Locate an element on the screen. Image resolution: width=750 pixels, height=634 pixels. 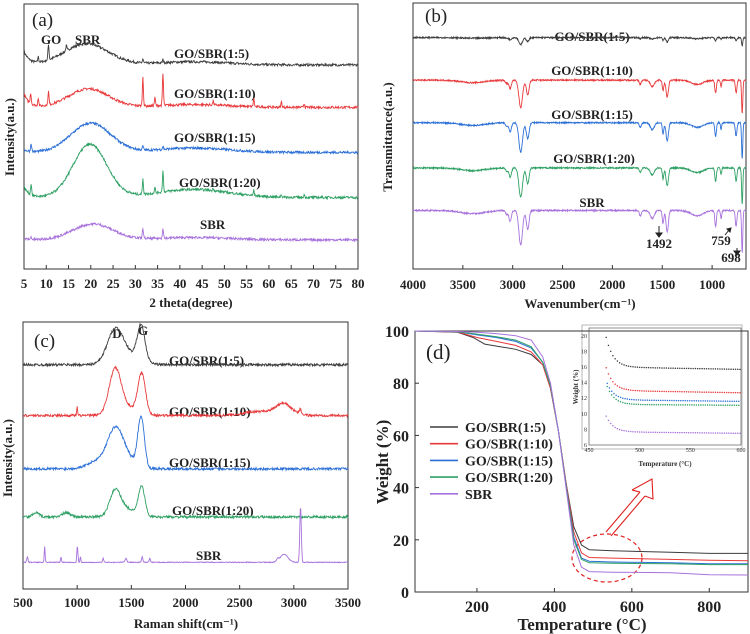
x-tick-label: 25 is located at coordinates (114, 283).